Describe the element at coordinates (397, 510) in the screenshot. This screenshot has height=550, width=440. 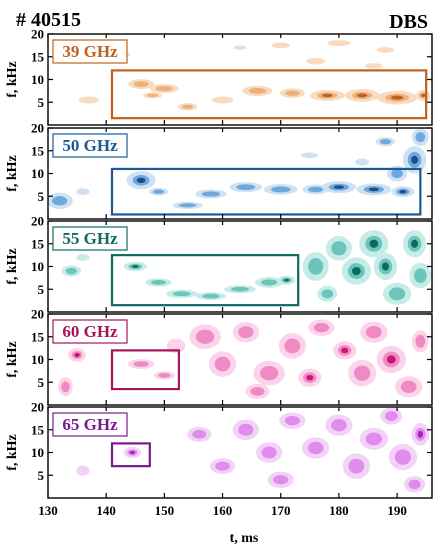
I see `x-tick-label: 190` at that location.